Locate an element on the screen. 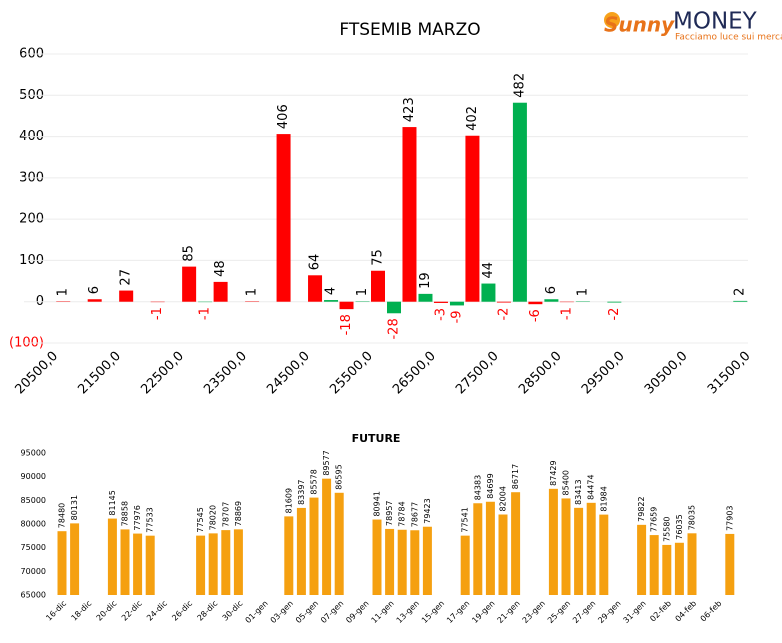 The image size is (782, 643). x-tick-label: 09-gen is located at coordinates (357, 612).